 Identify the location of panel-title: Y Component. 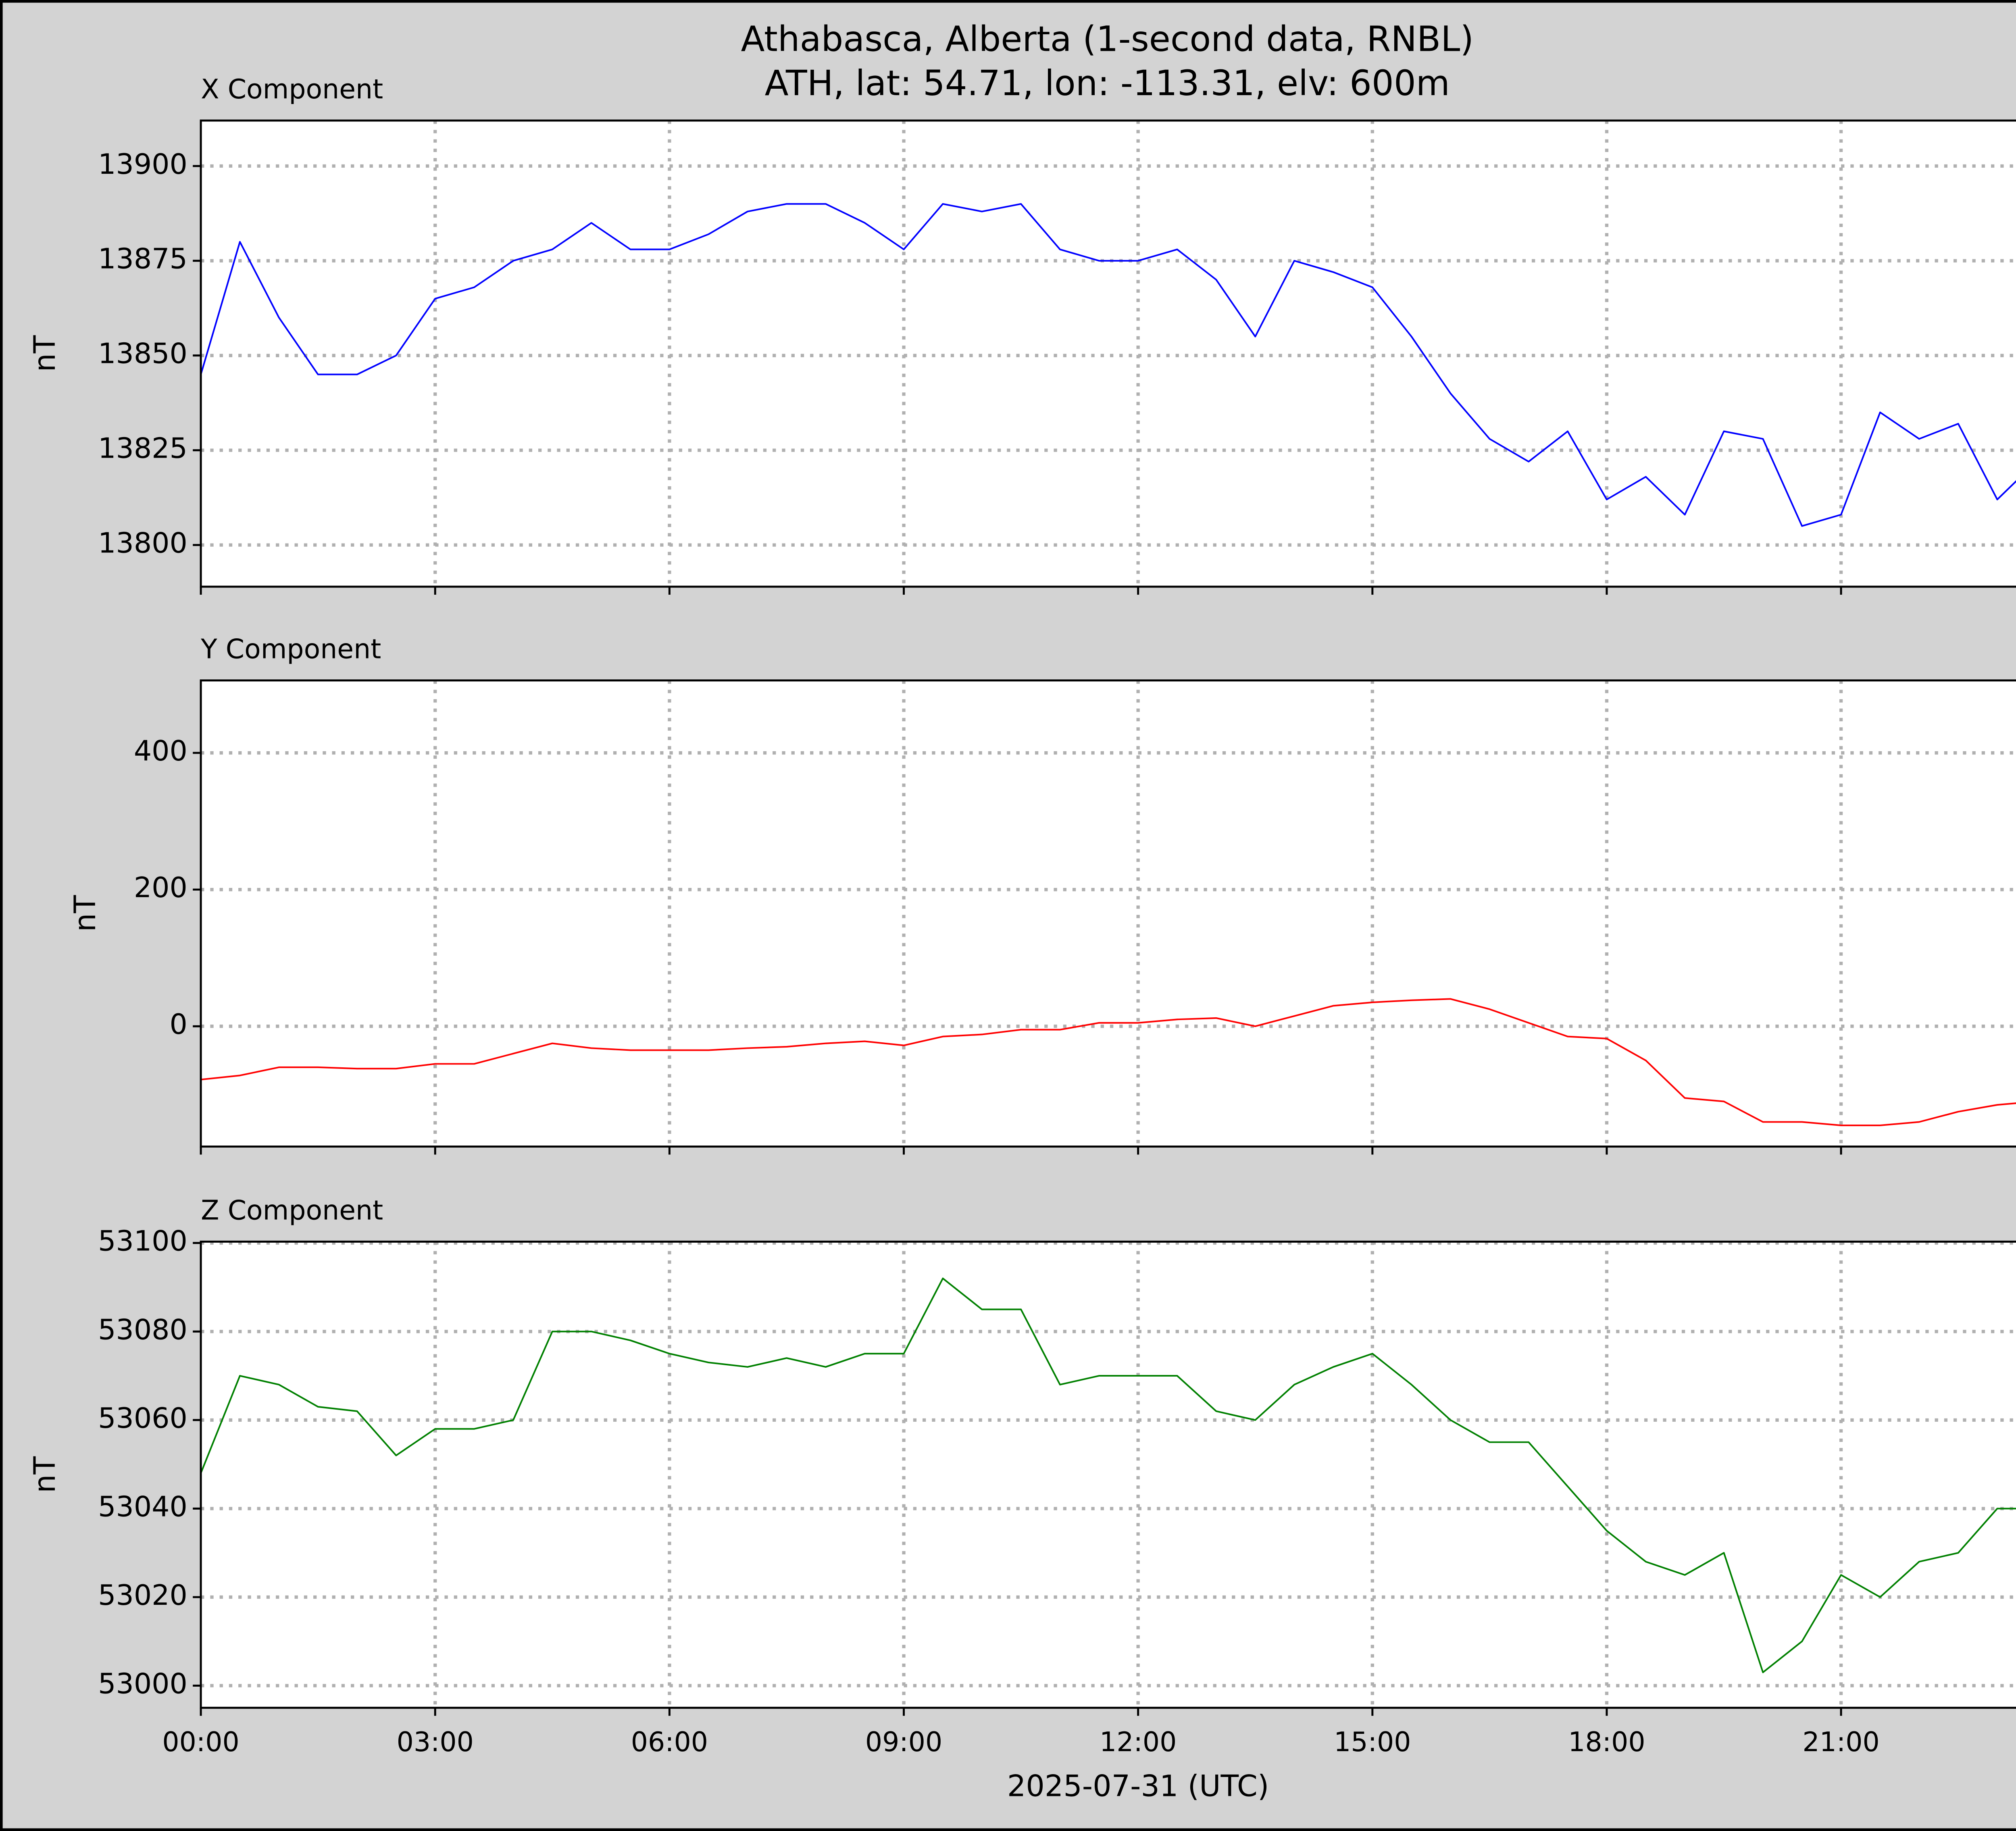
(290, 648).